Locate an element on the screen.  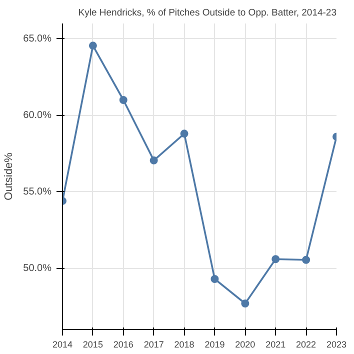
y-tick-label: 55.0% is located at coordinates (37, 192).